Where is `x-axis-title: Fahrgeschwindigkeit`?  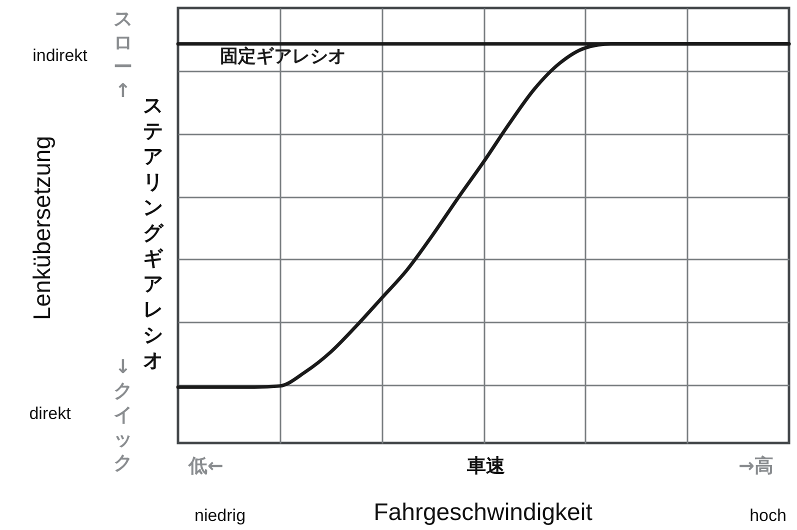 x-axis-title: Fahrgeschwindigkeit is located at coordinates (483, 512).